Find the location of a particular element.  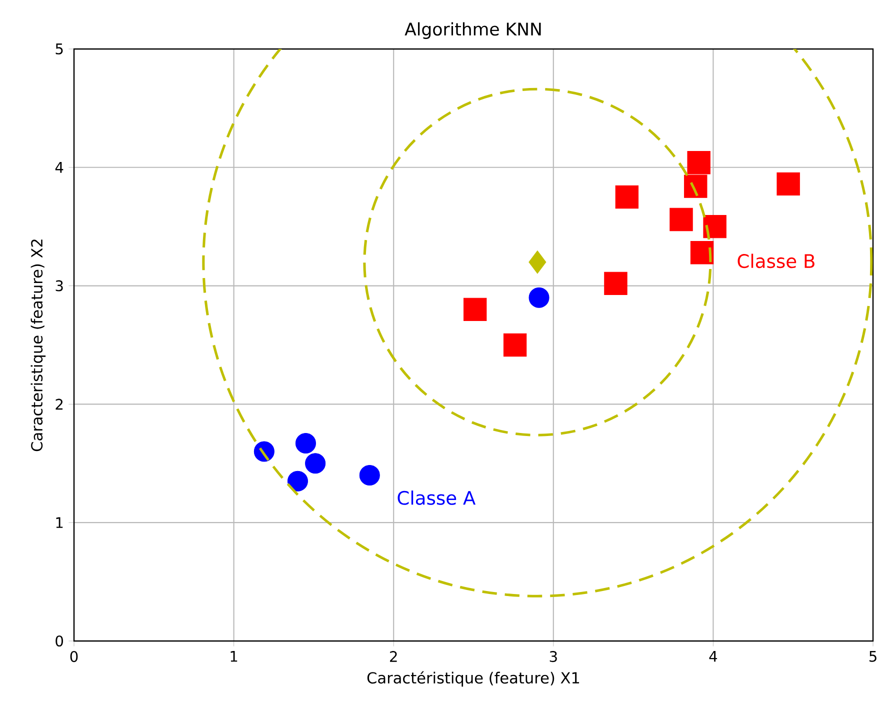

x-tick-label: 5 is located at coordinates (872, 656).